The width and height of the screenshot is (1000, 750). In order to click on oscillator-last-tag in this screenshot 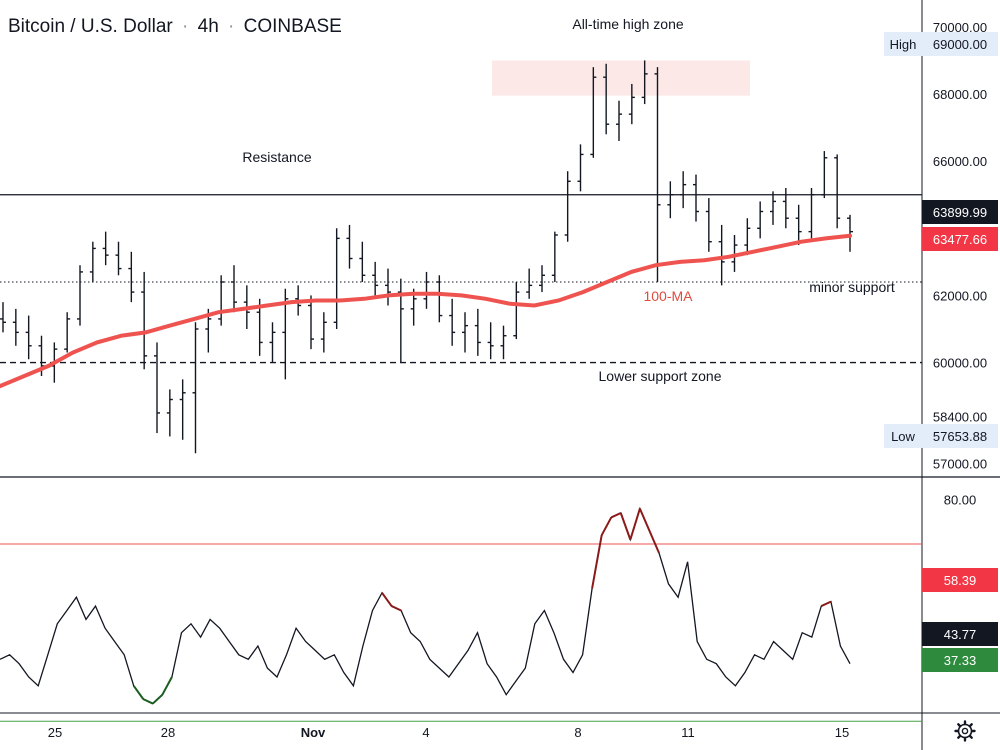, I will do `click(960, 634)`.